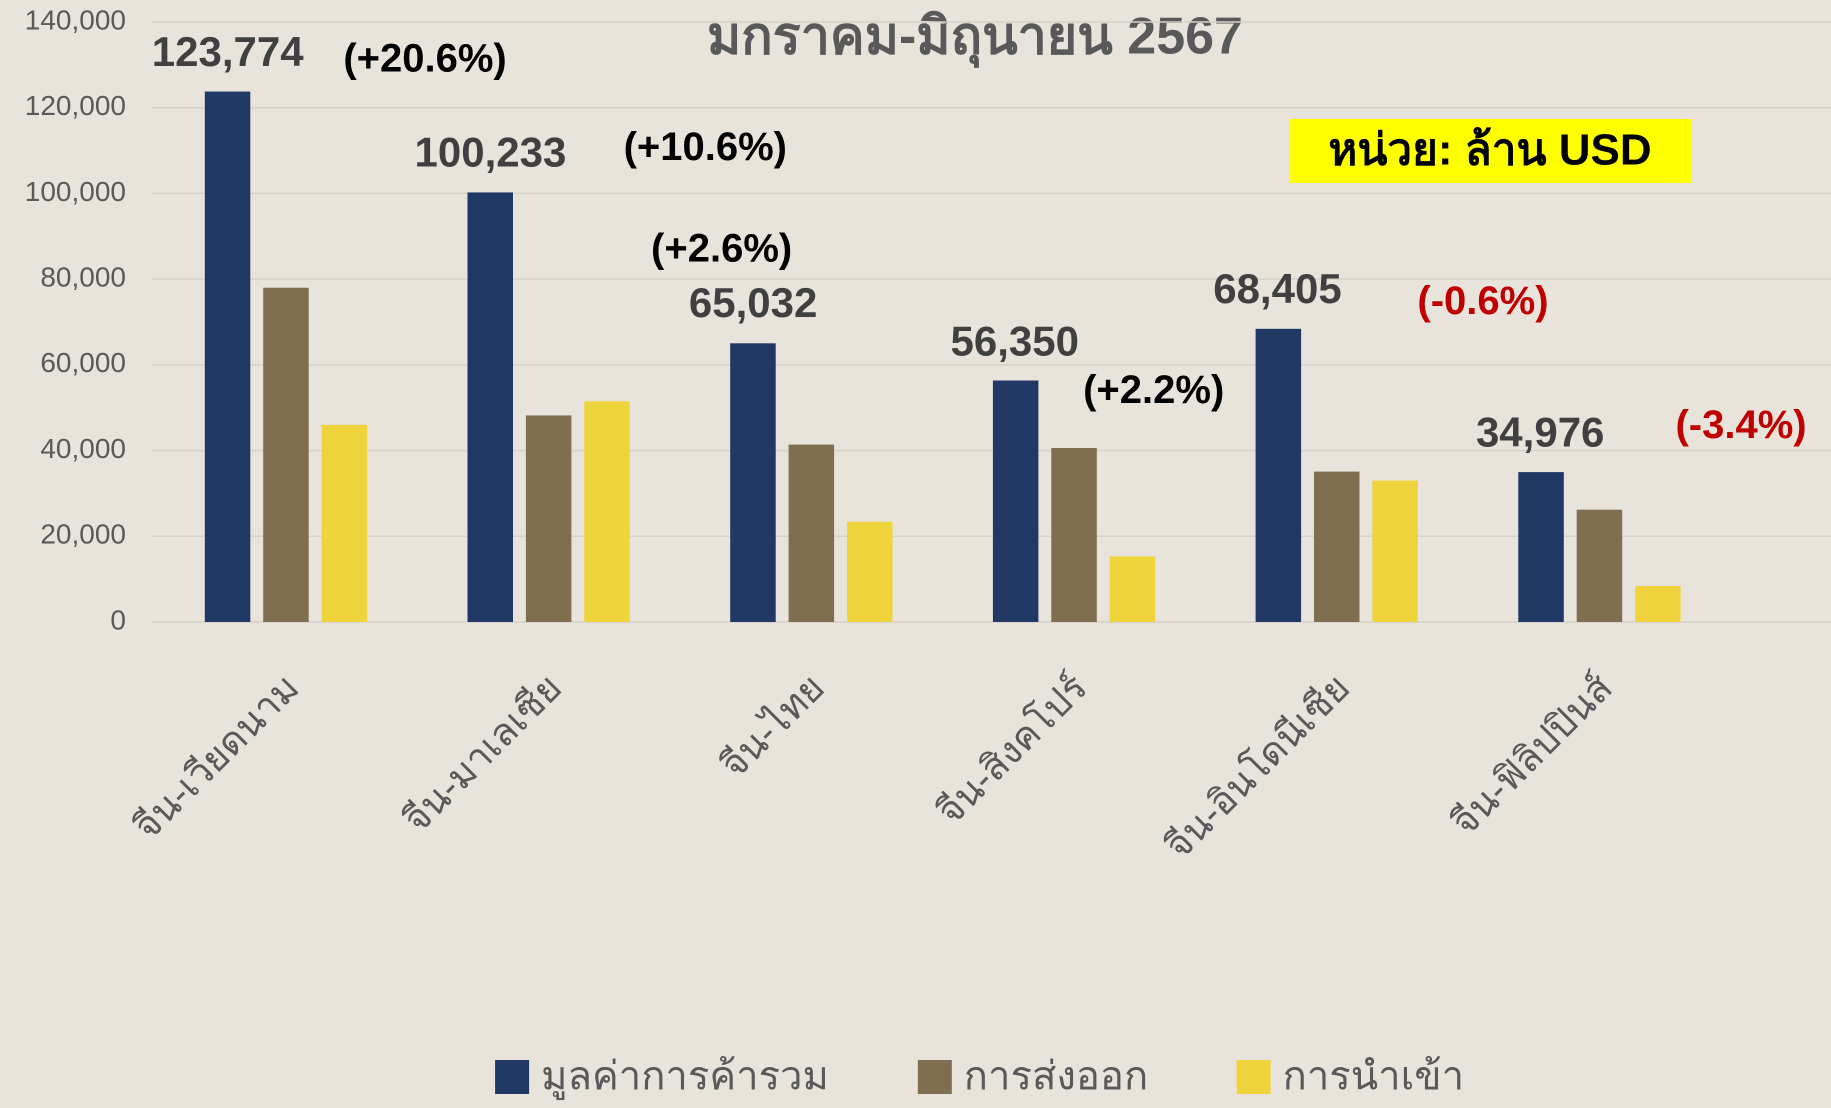 This screenshot has width=1831, height=1108. What do you see at coordinates (721, 249) in the screenshot?
I see `annotation: (+2.6%)` at bounding box center [721, 249].